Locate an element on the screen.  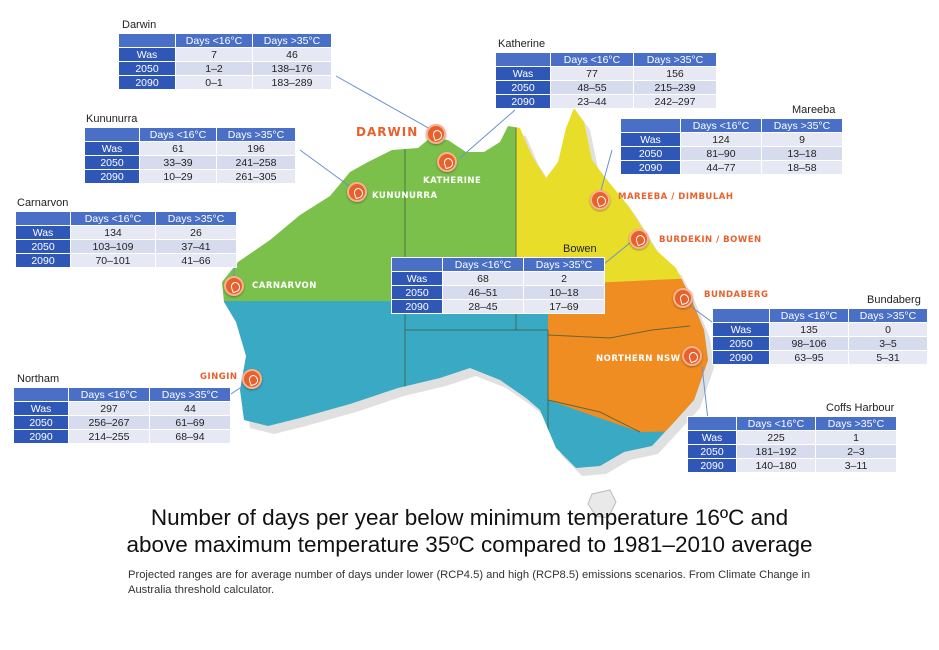
town-name: Northam is located at coordinates (38, 379).